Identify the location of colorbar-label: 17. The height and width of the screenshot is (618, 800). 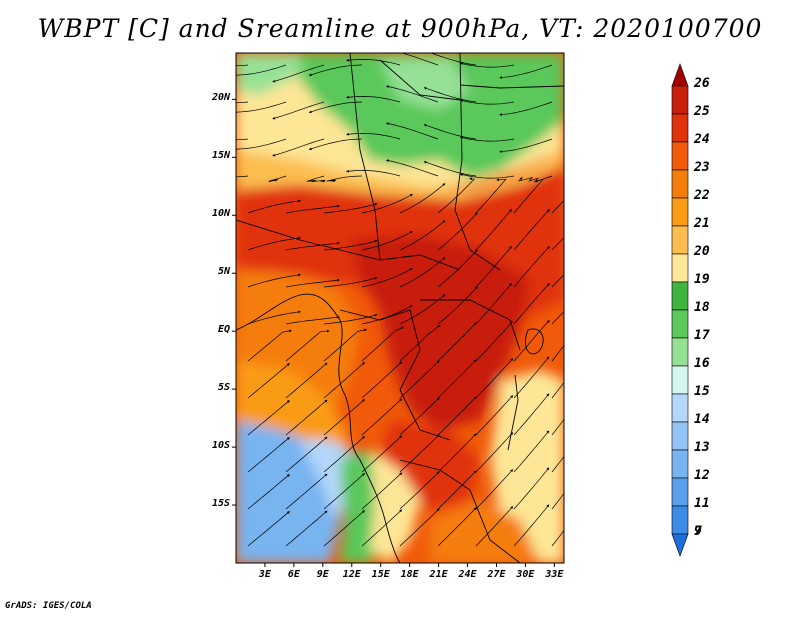
(702, 335).